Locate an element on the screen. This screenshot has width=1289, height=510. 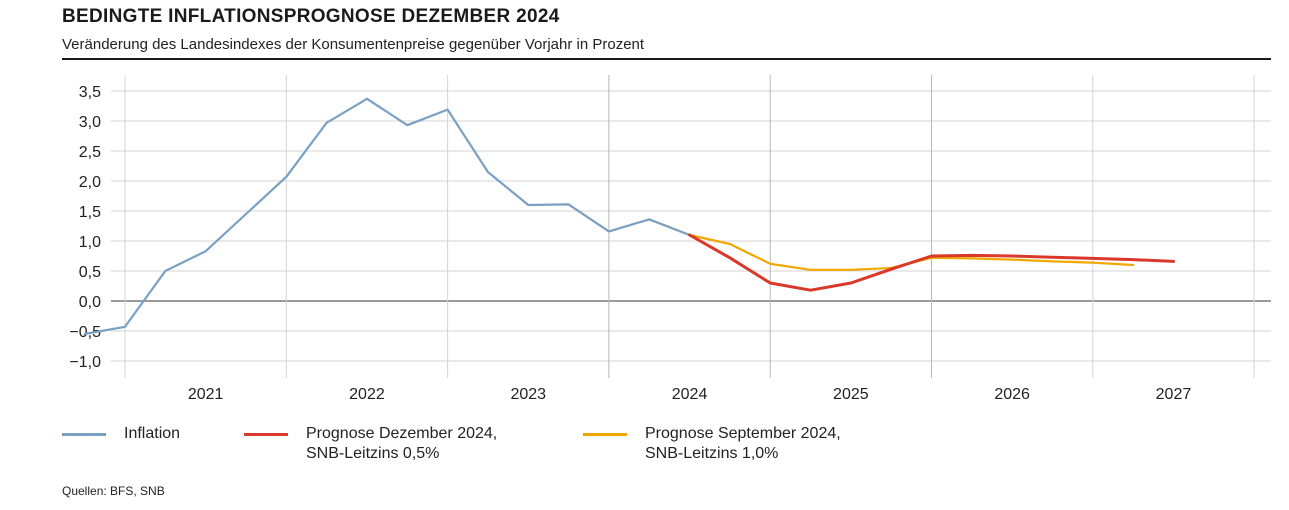
series-line-prognose-dezember is located at coordinates (931, 262).